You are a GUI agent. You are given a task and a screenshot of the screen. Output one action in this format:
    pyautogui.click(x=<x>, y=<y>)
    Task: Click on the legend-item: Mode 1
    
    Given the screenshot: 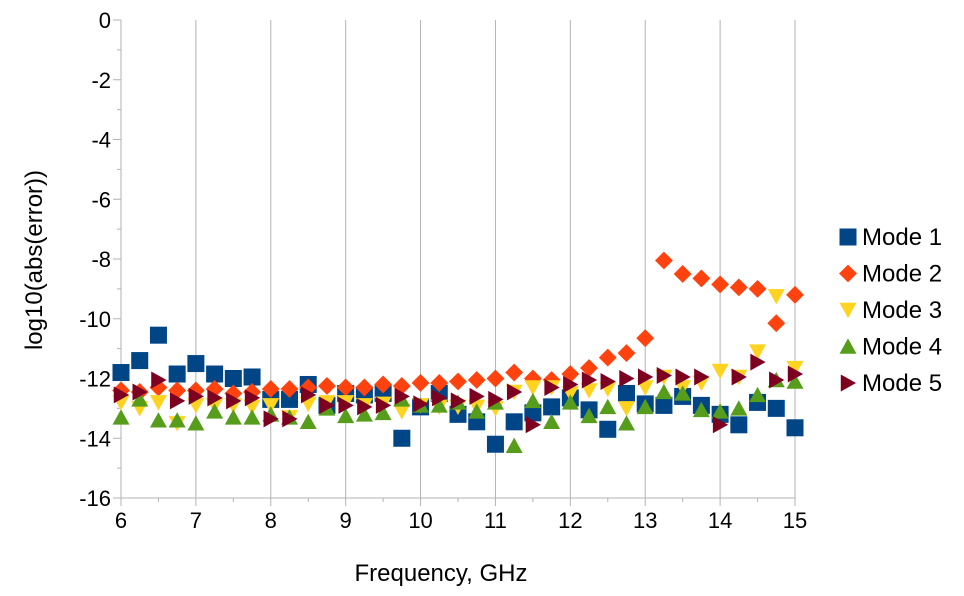 What is the action you would take?
    pyautogui.click(x=890, y=237)
    